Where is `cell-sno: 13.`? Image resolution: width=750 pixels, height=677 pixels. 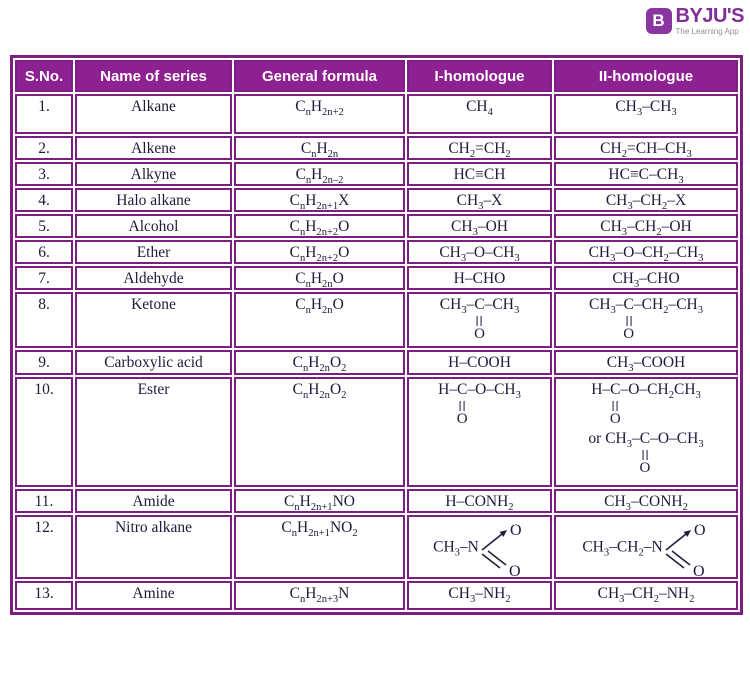 cell-sno: 13. is located at coordinates (44, 595).